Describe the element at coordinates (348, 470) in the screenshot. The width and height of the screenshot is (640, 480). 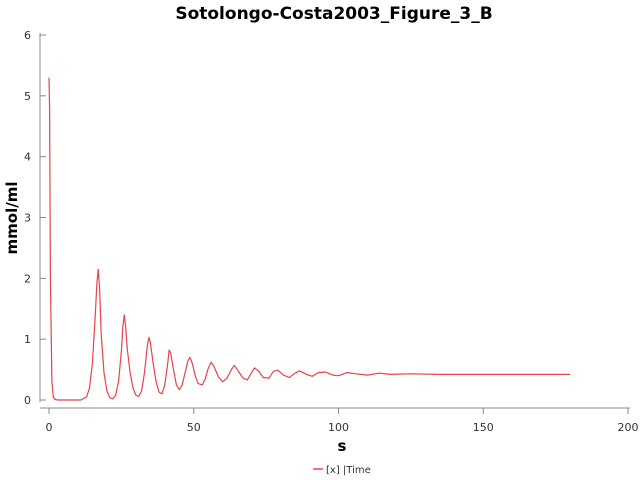
I see `legend-label: [x] |Time` at that location.